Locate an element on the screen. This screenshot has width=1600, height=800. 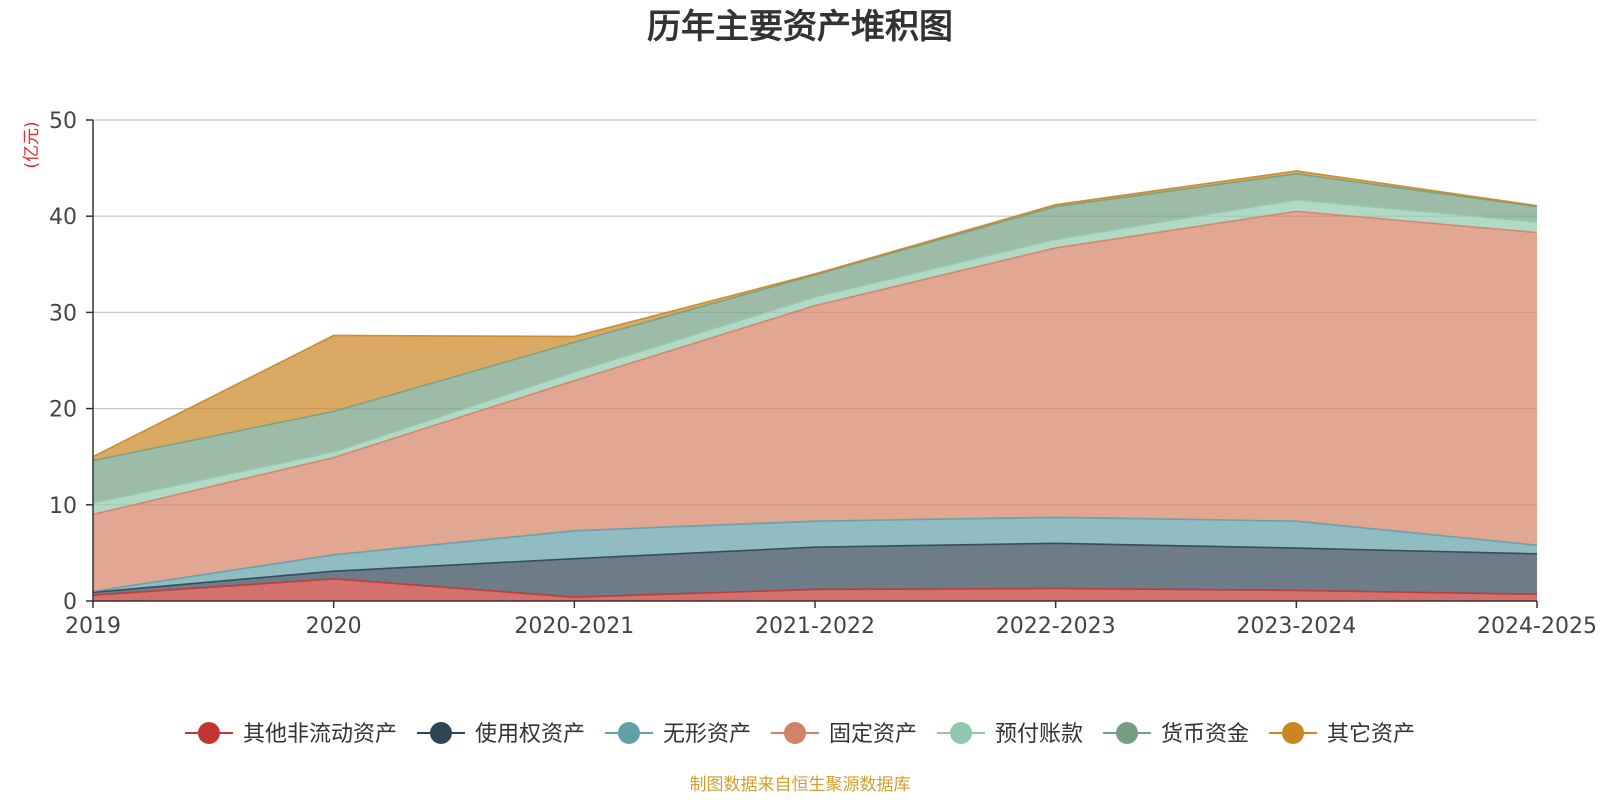
legend-item-2: 使用权资产 is located at coordinates (500, 734).